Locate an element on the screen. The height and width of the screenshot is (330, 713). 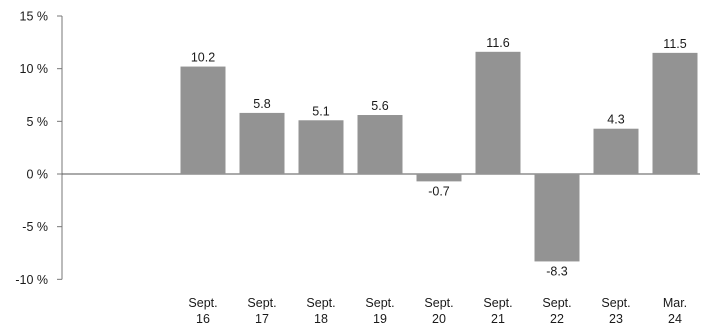
data-label: -8.3 is located at coordinates (557, 271).